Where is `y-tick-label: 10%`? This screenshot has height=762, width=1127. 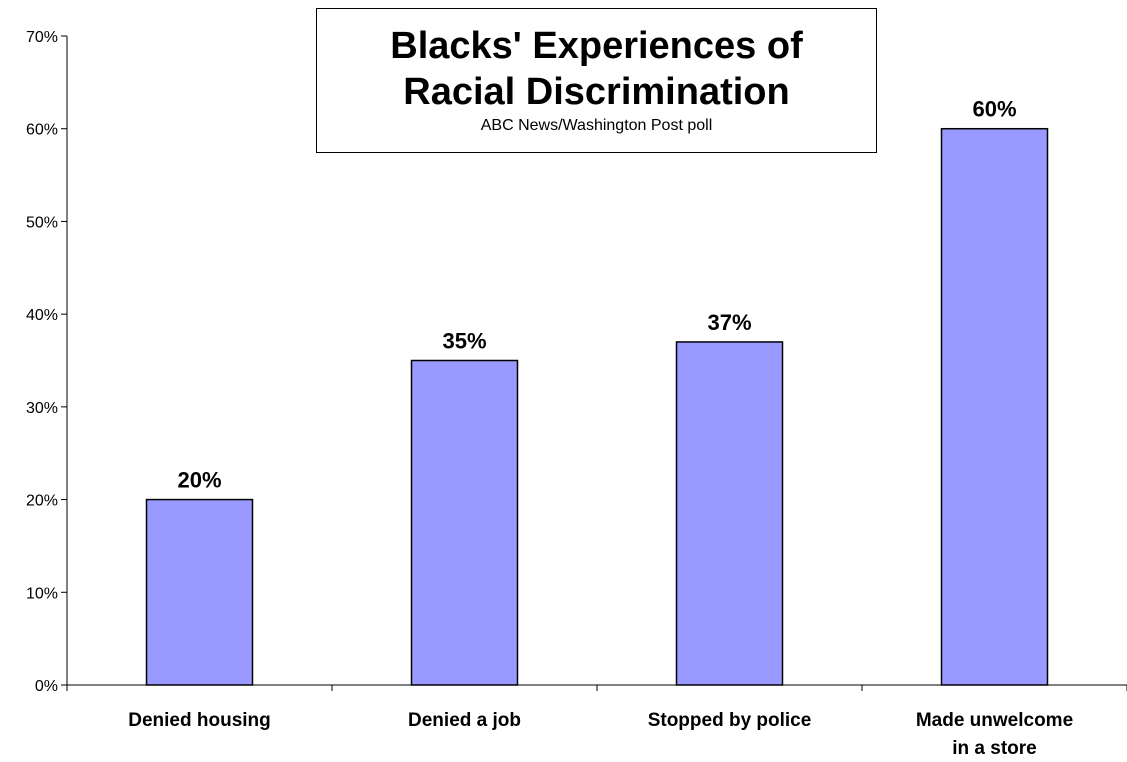 y-tick-label: 10% is located at coordinates (42, 593).